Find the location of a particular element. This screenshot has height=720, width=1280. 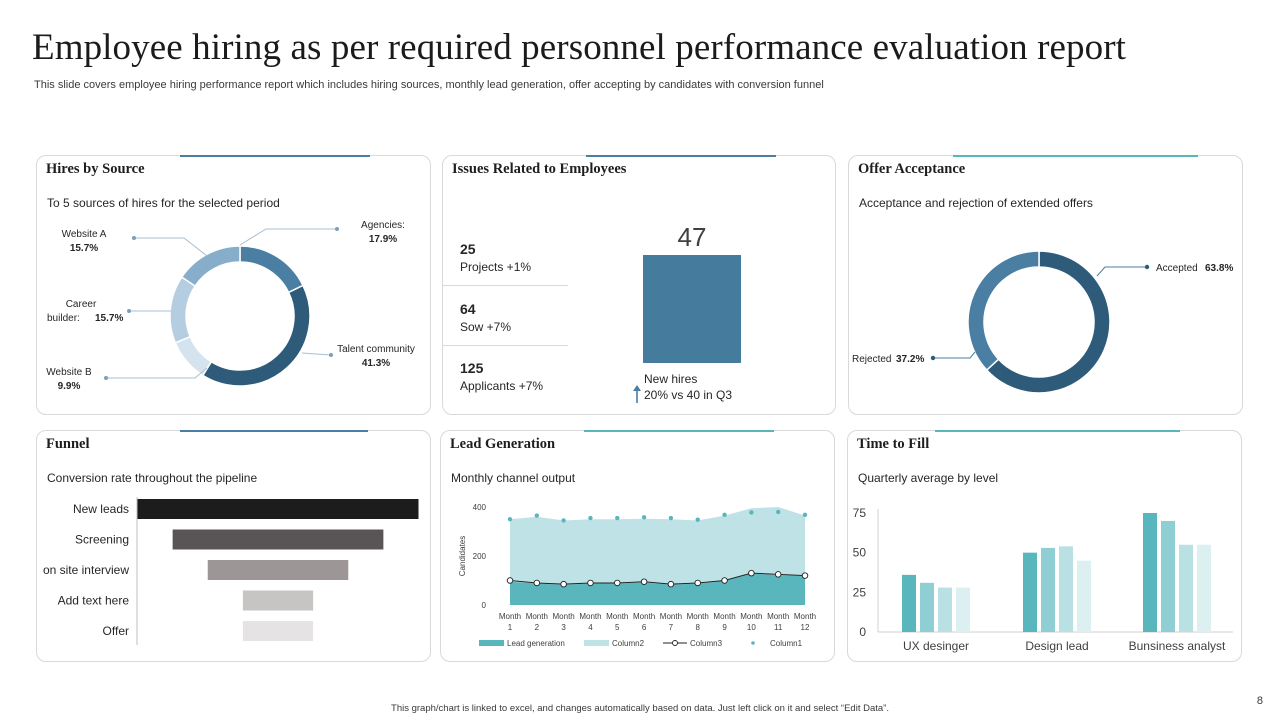

donut-slice-website-a is located at coordinates (210, 266).